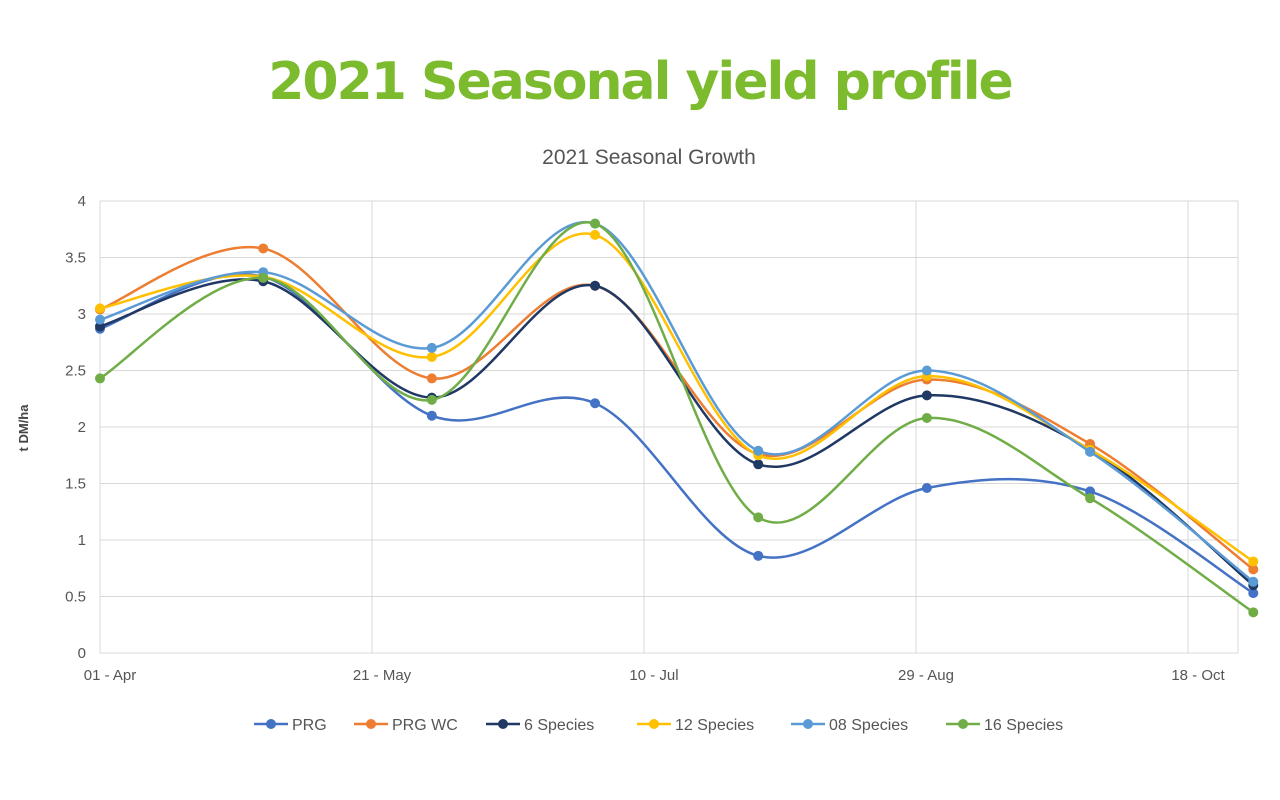  What do you see at coordinates (926, 675) in the screenshot?
I see `x-tick-label: 29 - Aug` at bounding box center [926, 675].